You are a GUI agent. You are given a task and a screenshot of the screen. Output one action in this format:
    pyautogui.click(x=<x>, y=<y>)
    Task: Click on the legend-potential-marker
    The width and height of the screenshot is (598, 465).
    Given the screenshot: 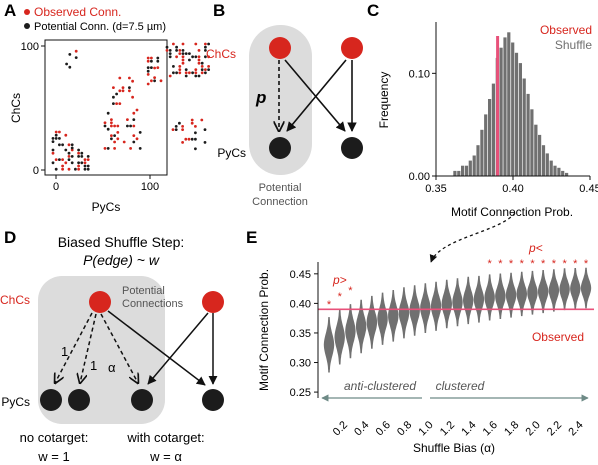 What is the action you would take?
    pyautogui.click(x=27, y=26)
    